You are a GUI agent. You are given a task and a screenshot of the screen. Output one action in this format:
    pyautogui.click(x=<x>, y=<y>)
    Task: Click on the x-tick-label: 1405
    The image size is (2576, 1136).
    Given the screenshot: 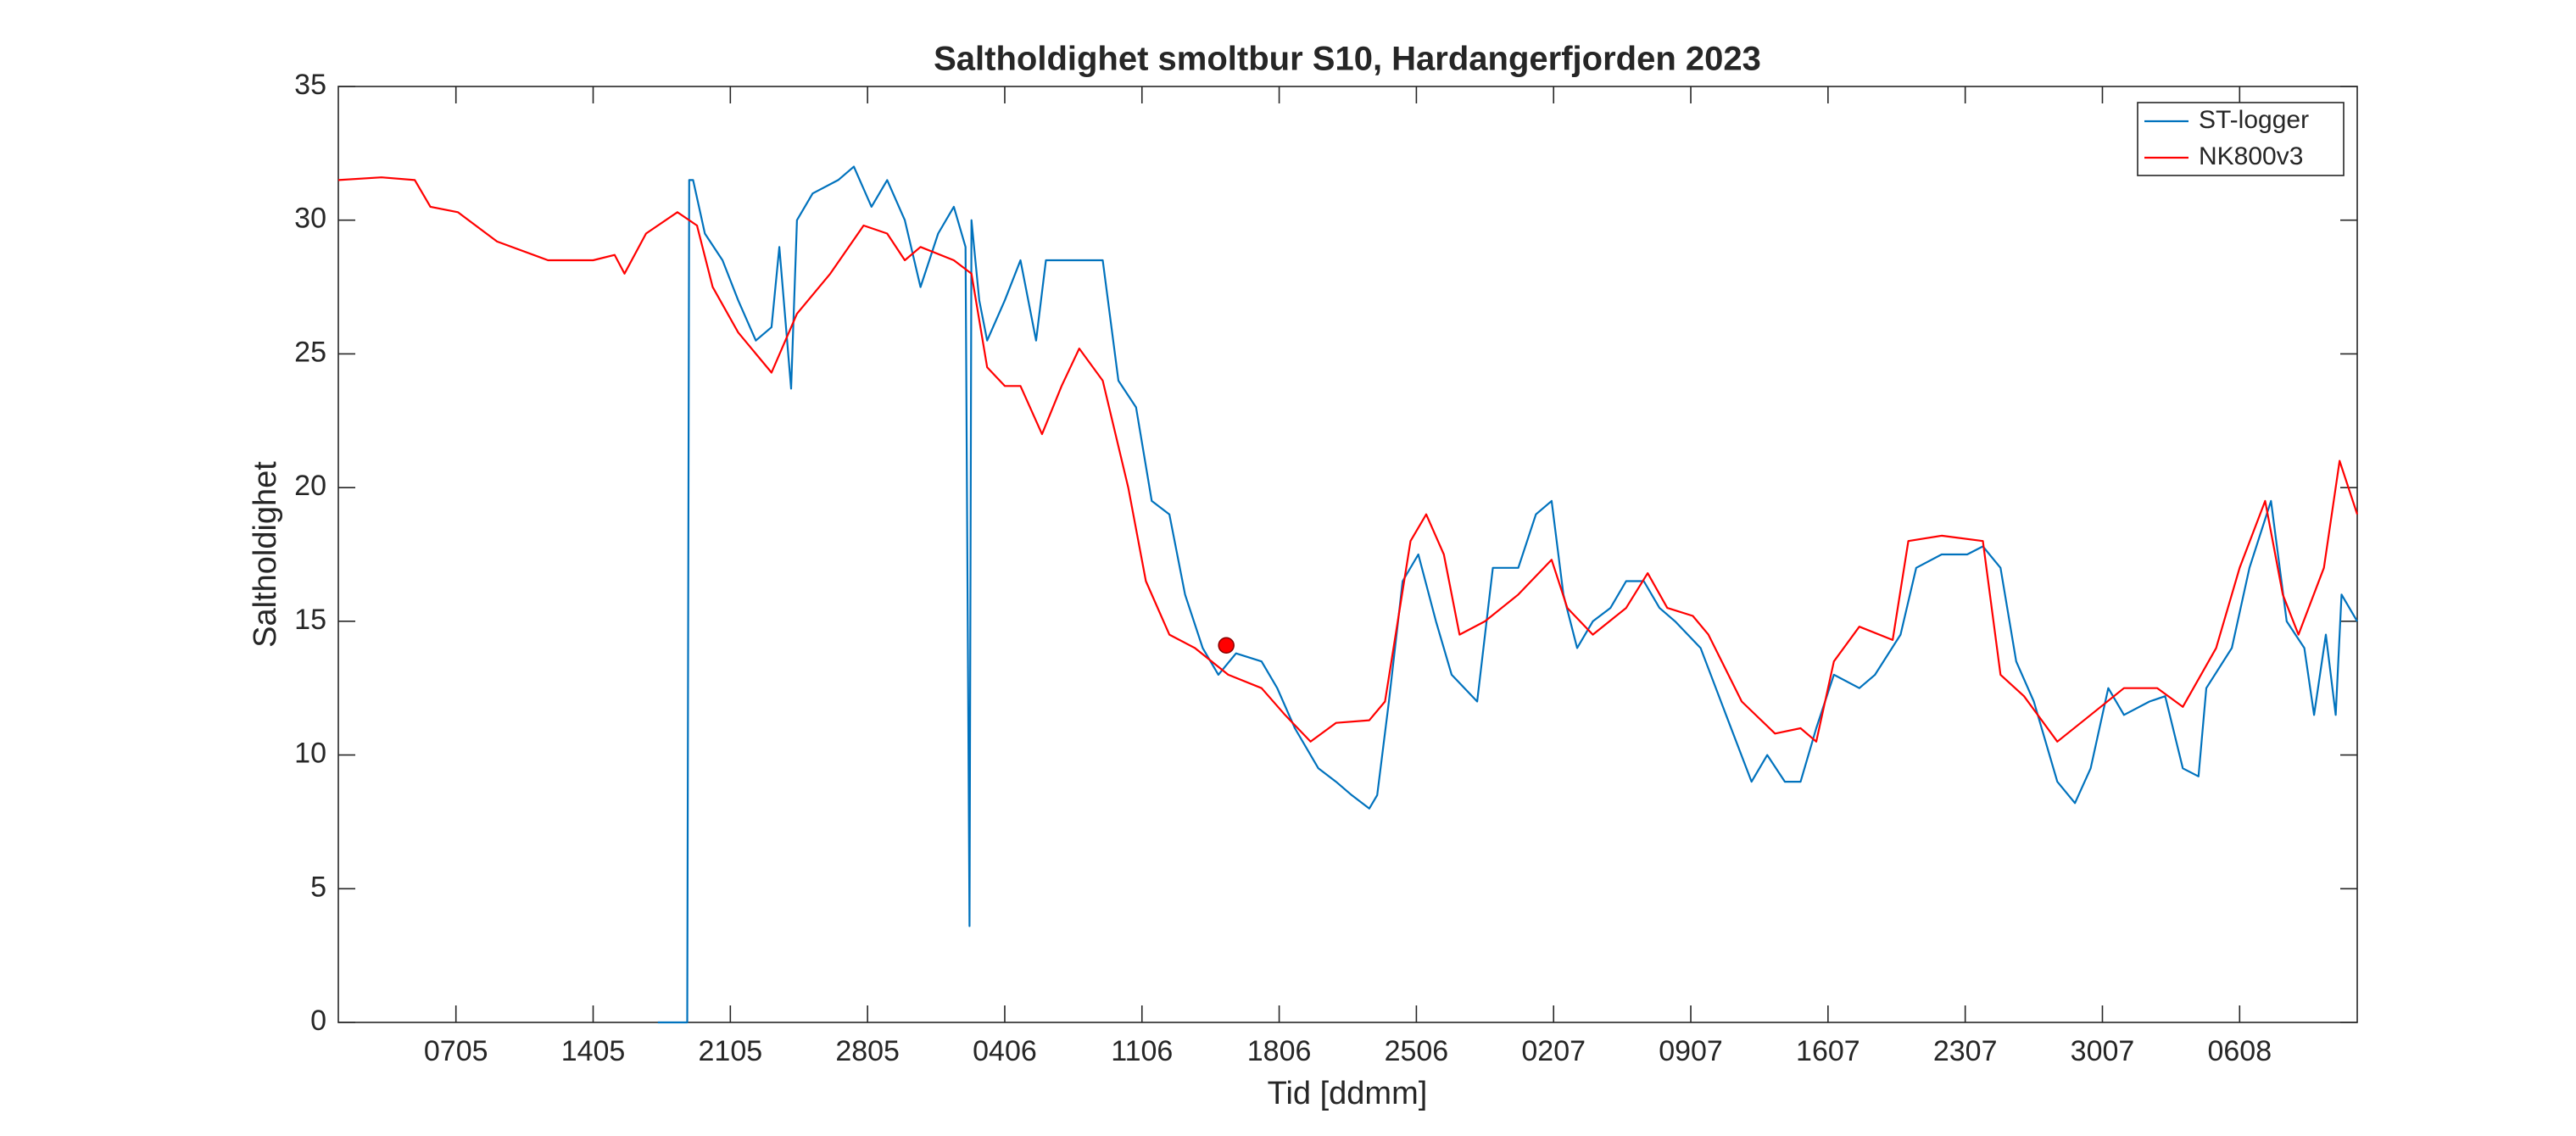 What is the action you would take?
    pyautogui.click(x=593, y=1051)
    